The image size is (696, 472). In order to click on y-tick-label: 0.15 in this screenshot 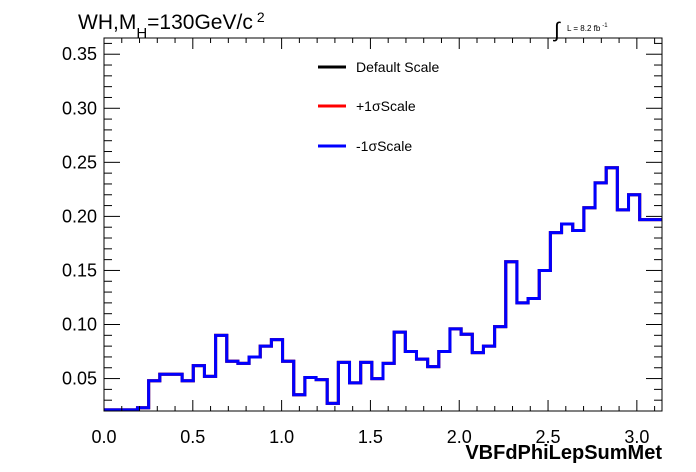, I will do `click(79, 270)`.